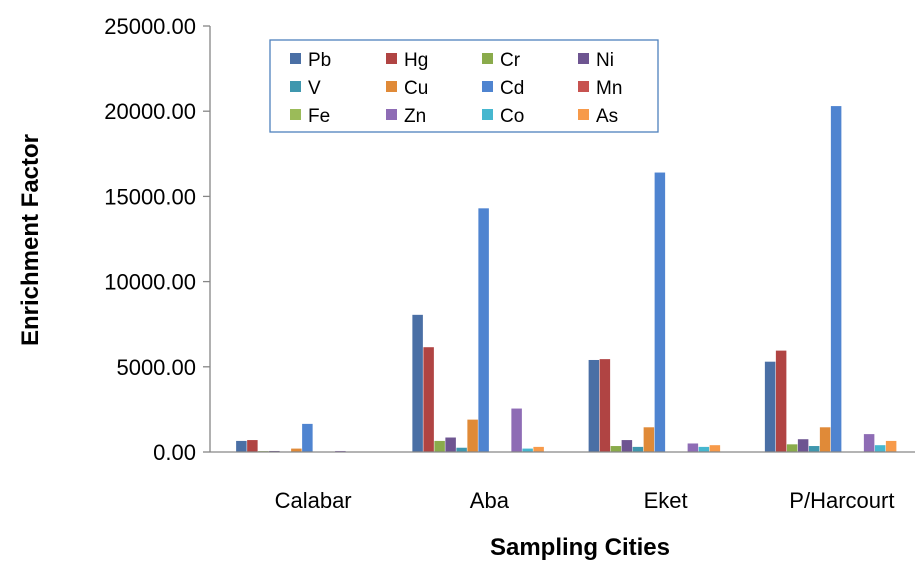 The height and width of the screenshot is (561, 920). I want to click on y-tick-label: 20000.00, so click(150, 111).